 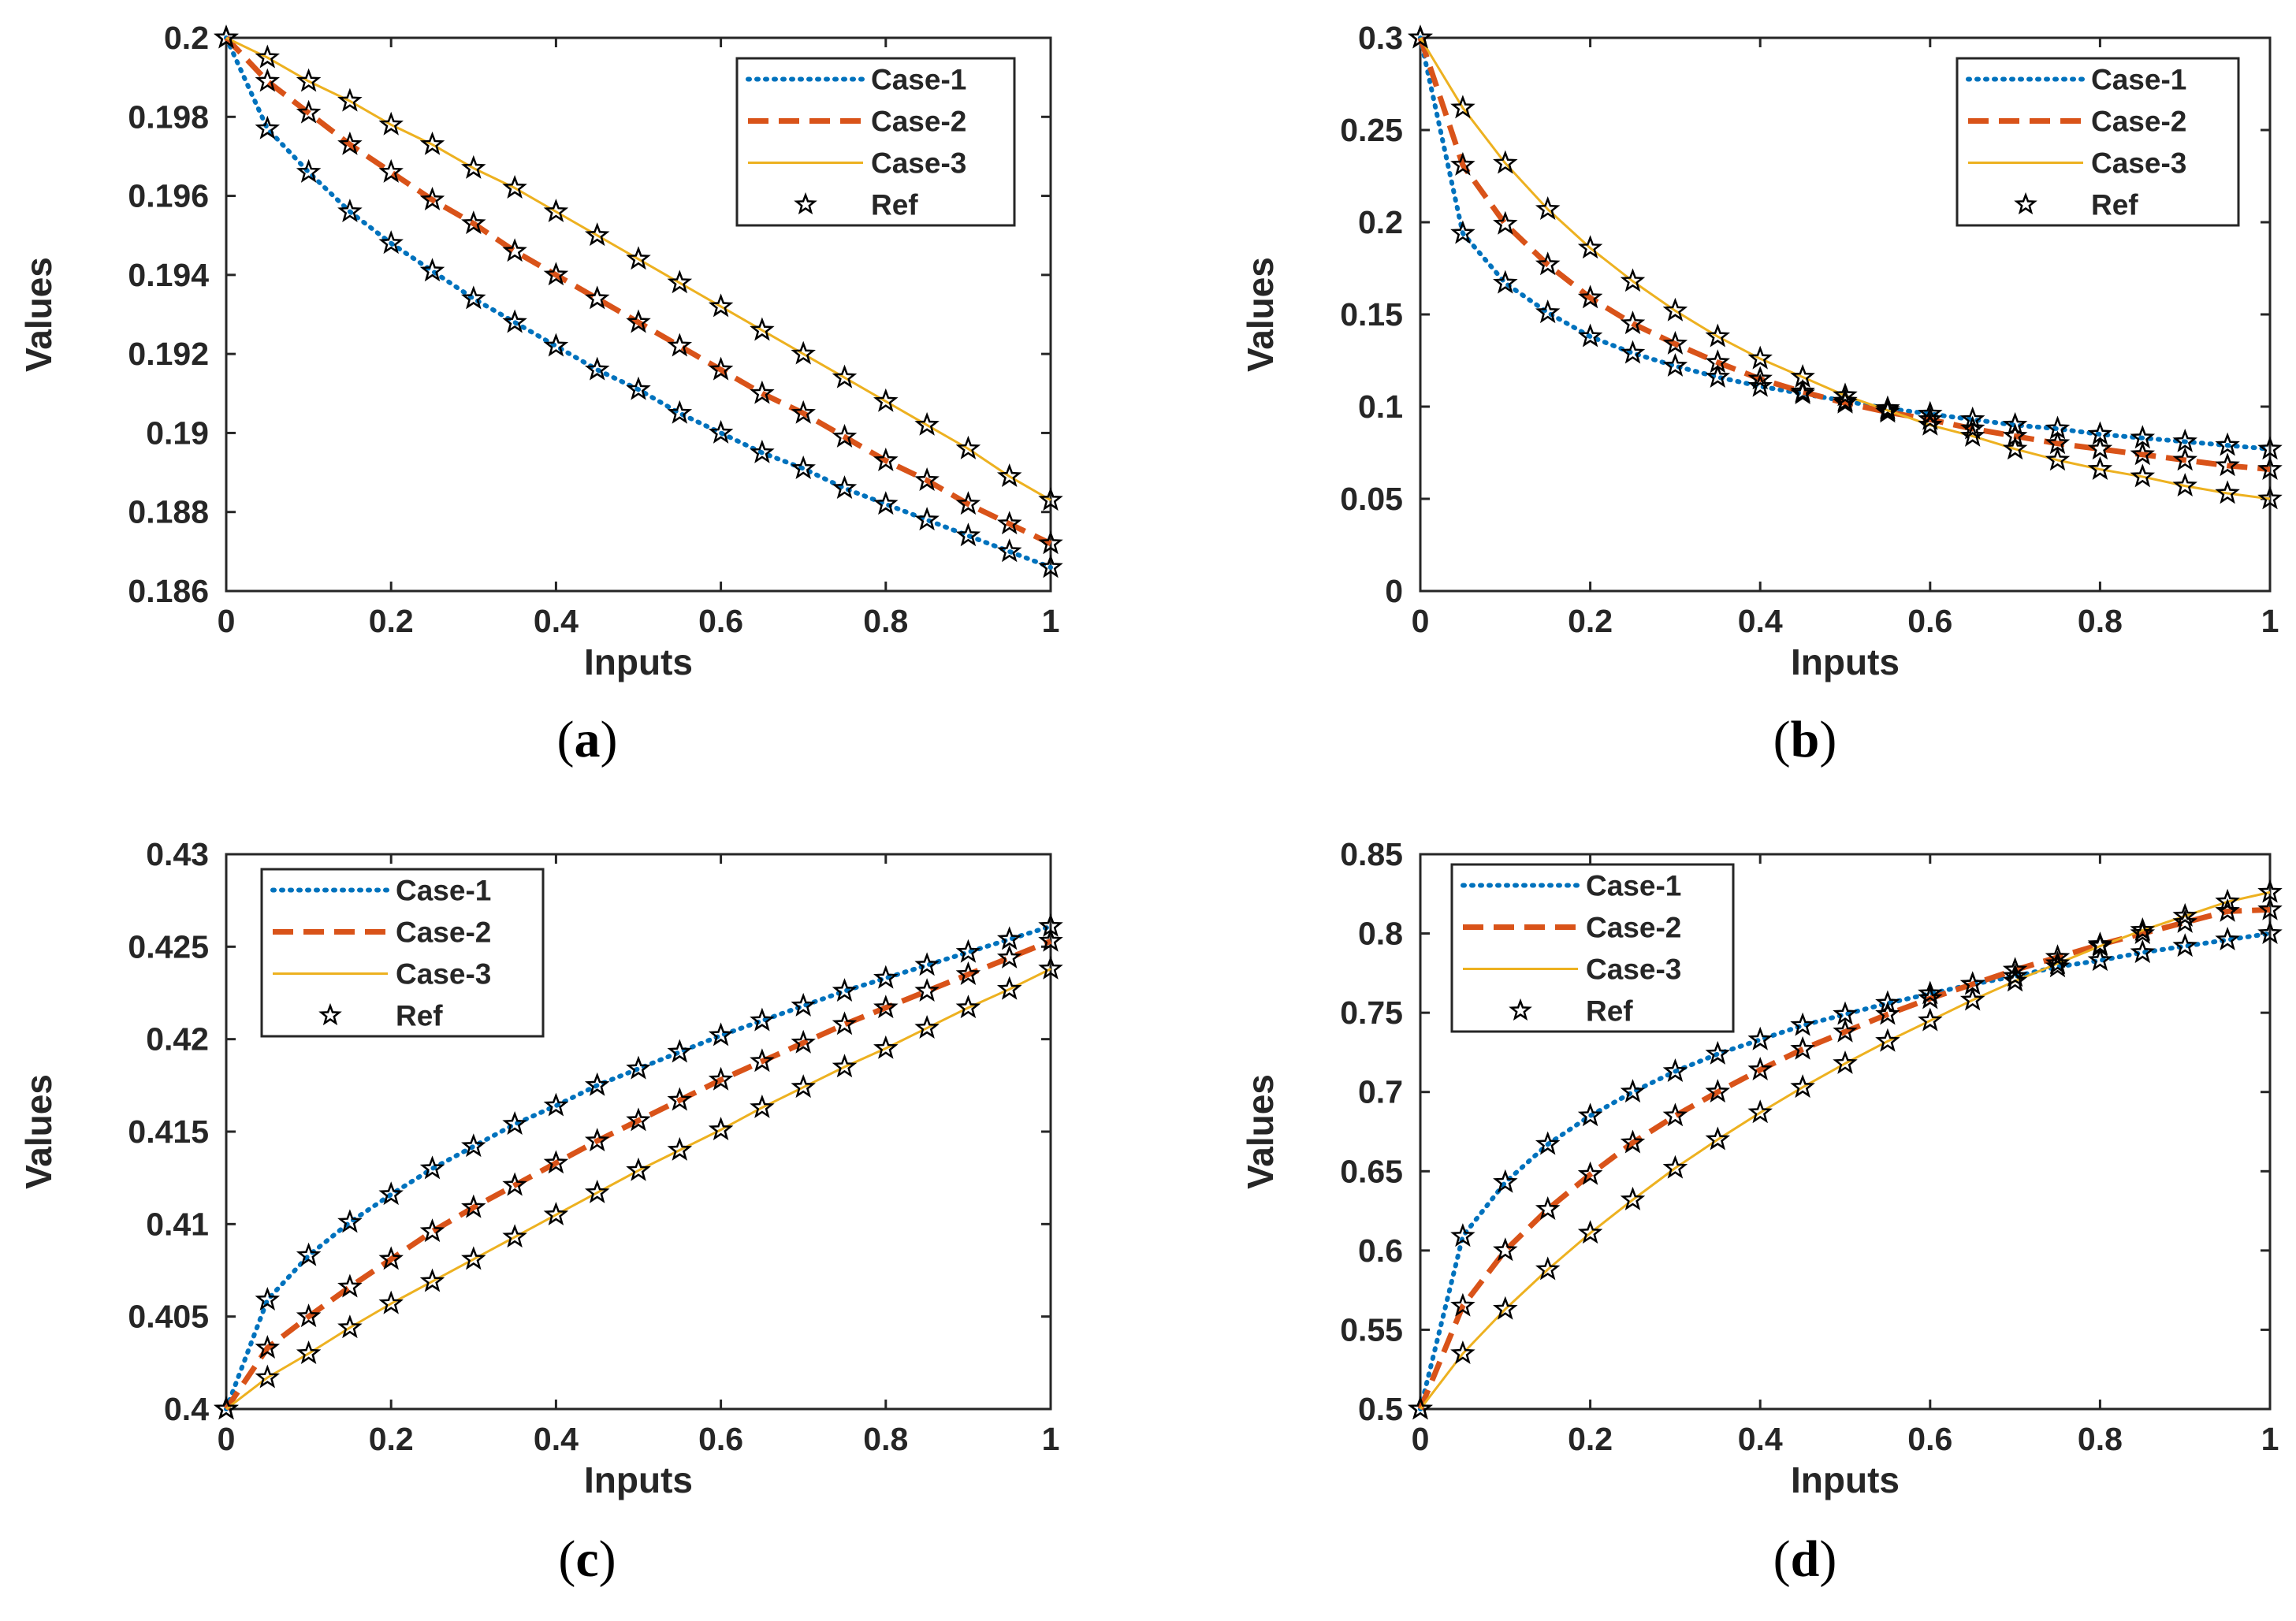 What do you see at coordinates (168, 946) in the screenshot?
I see `y-tick-label: 0.425` at bounding box center [168, 946].